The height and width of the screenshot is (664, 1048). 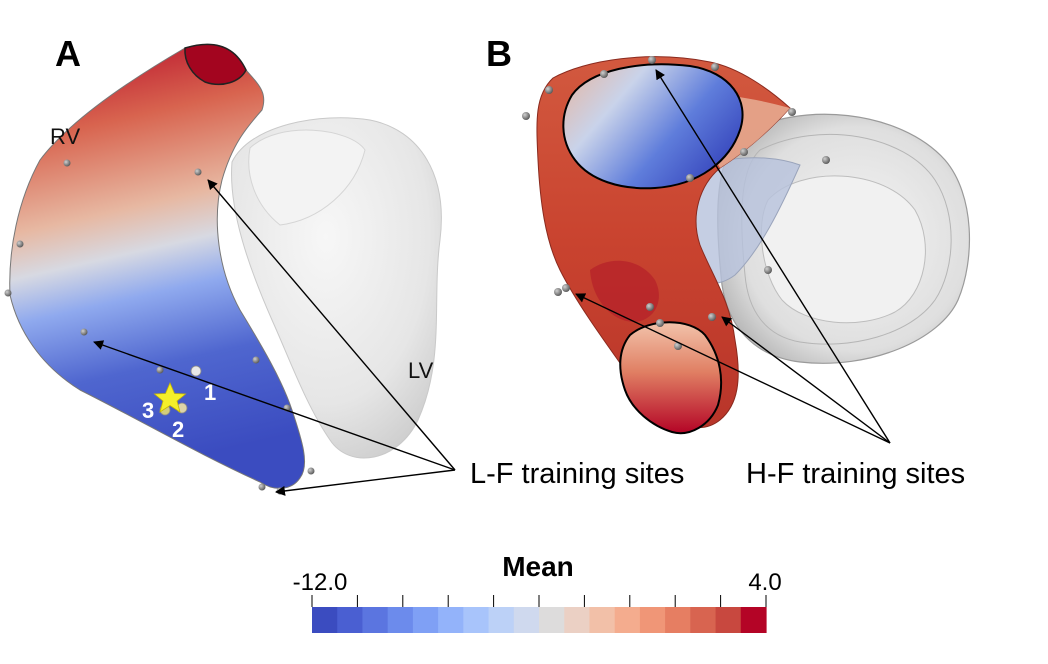 I want to click on test-site-1-marker, so click(x=196, y=371).